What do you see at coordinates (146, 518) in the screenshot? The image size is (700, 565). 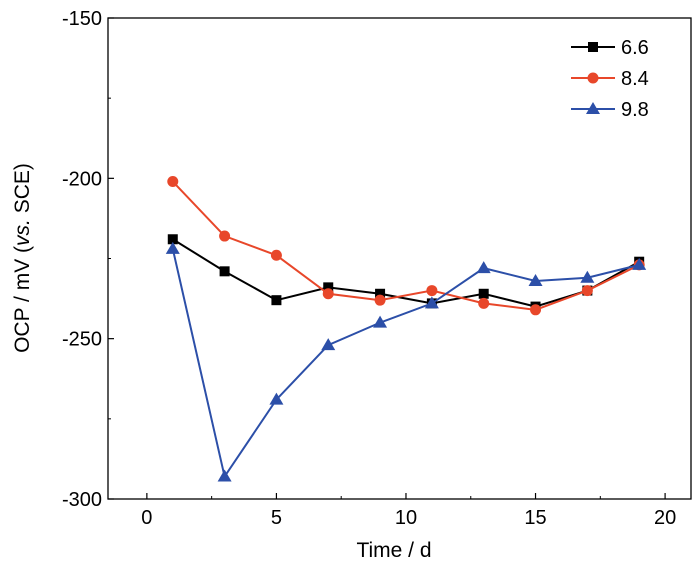 I see `x-tick-label: 0` at bounding box center [146, 518].